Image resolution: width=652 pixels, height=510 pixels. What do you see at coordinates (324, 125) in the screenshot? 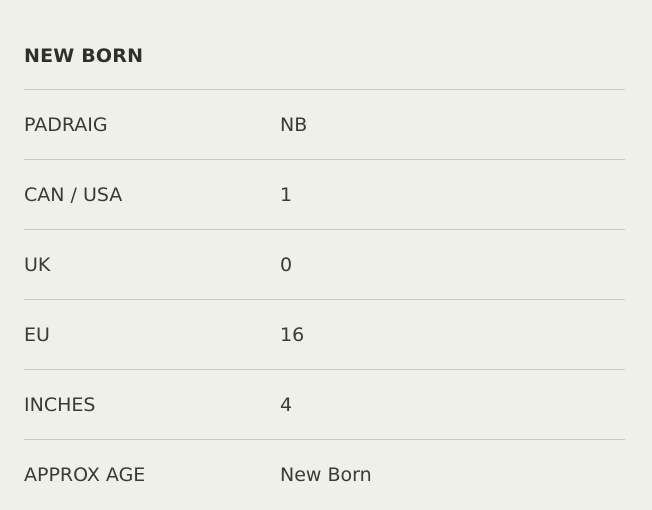
I see `table-row: PADRAIG NB` at bounding box center [324, 125].